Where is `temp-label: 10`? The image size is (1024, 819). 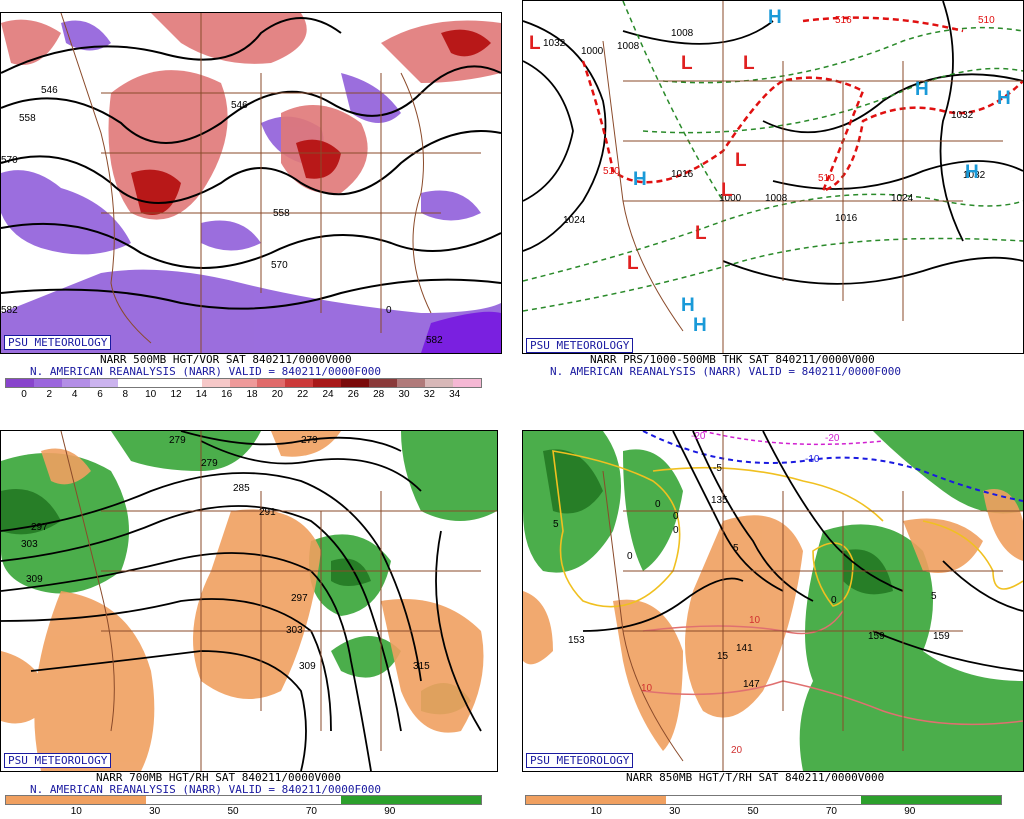
temp-label: 10 is located at coordinates (647, 688).